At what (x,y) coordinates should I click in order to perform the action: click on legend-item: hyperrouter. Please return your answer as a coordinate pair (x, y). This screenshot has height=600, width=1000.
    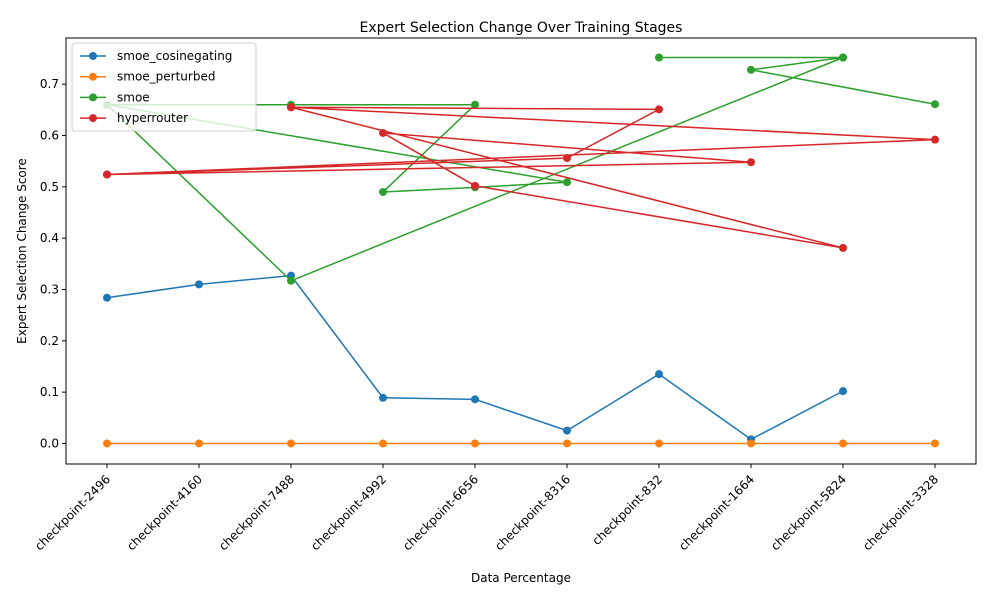
    Looking at the image, I should click on (134, 118).